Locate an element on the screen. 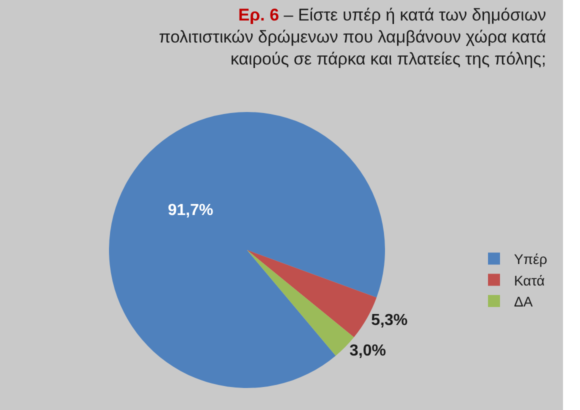  data-label: 3,0% is located at coordinates (368, 351).